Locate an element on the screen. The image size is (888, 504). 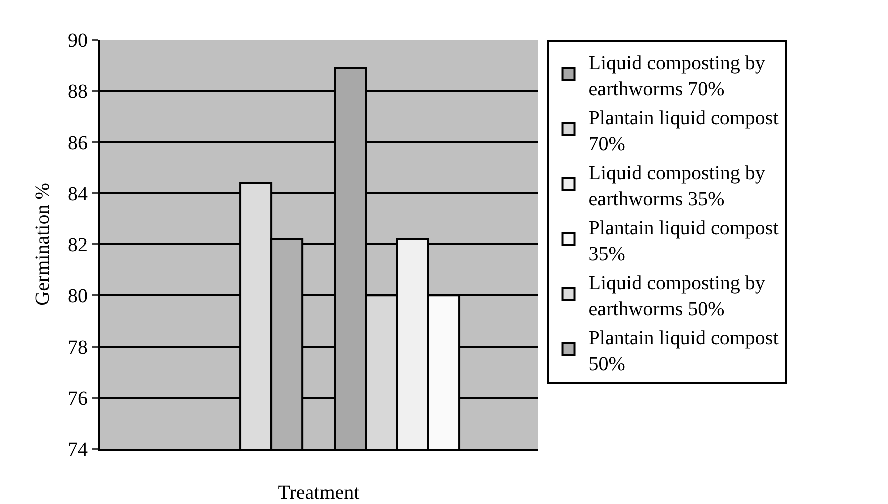
y-tick-label: 86 is located at coordinates (78, 143).